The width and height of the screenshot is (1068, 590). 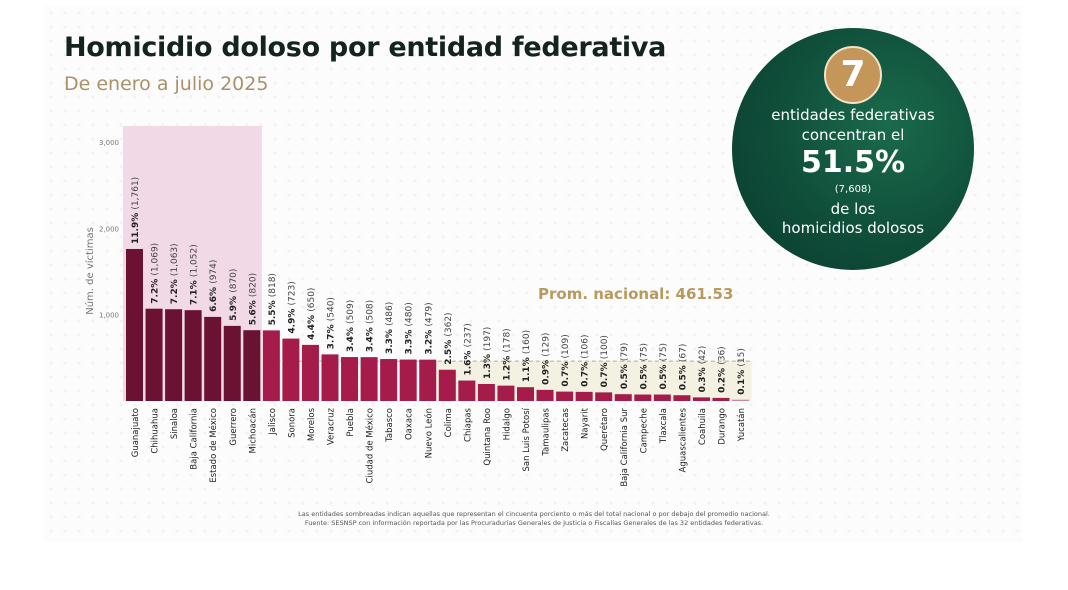 What do you see at coordinates (390, 425) in the screenshot?
I see `x-tick-label: Tabasco` at bounding box center [390, 425].